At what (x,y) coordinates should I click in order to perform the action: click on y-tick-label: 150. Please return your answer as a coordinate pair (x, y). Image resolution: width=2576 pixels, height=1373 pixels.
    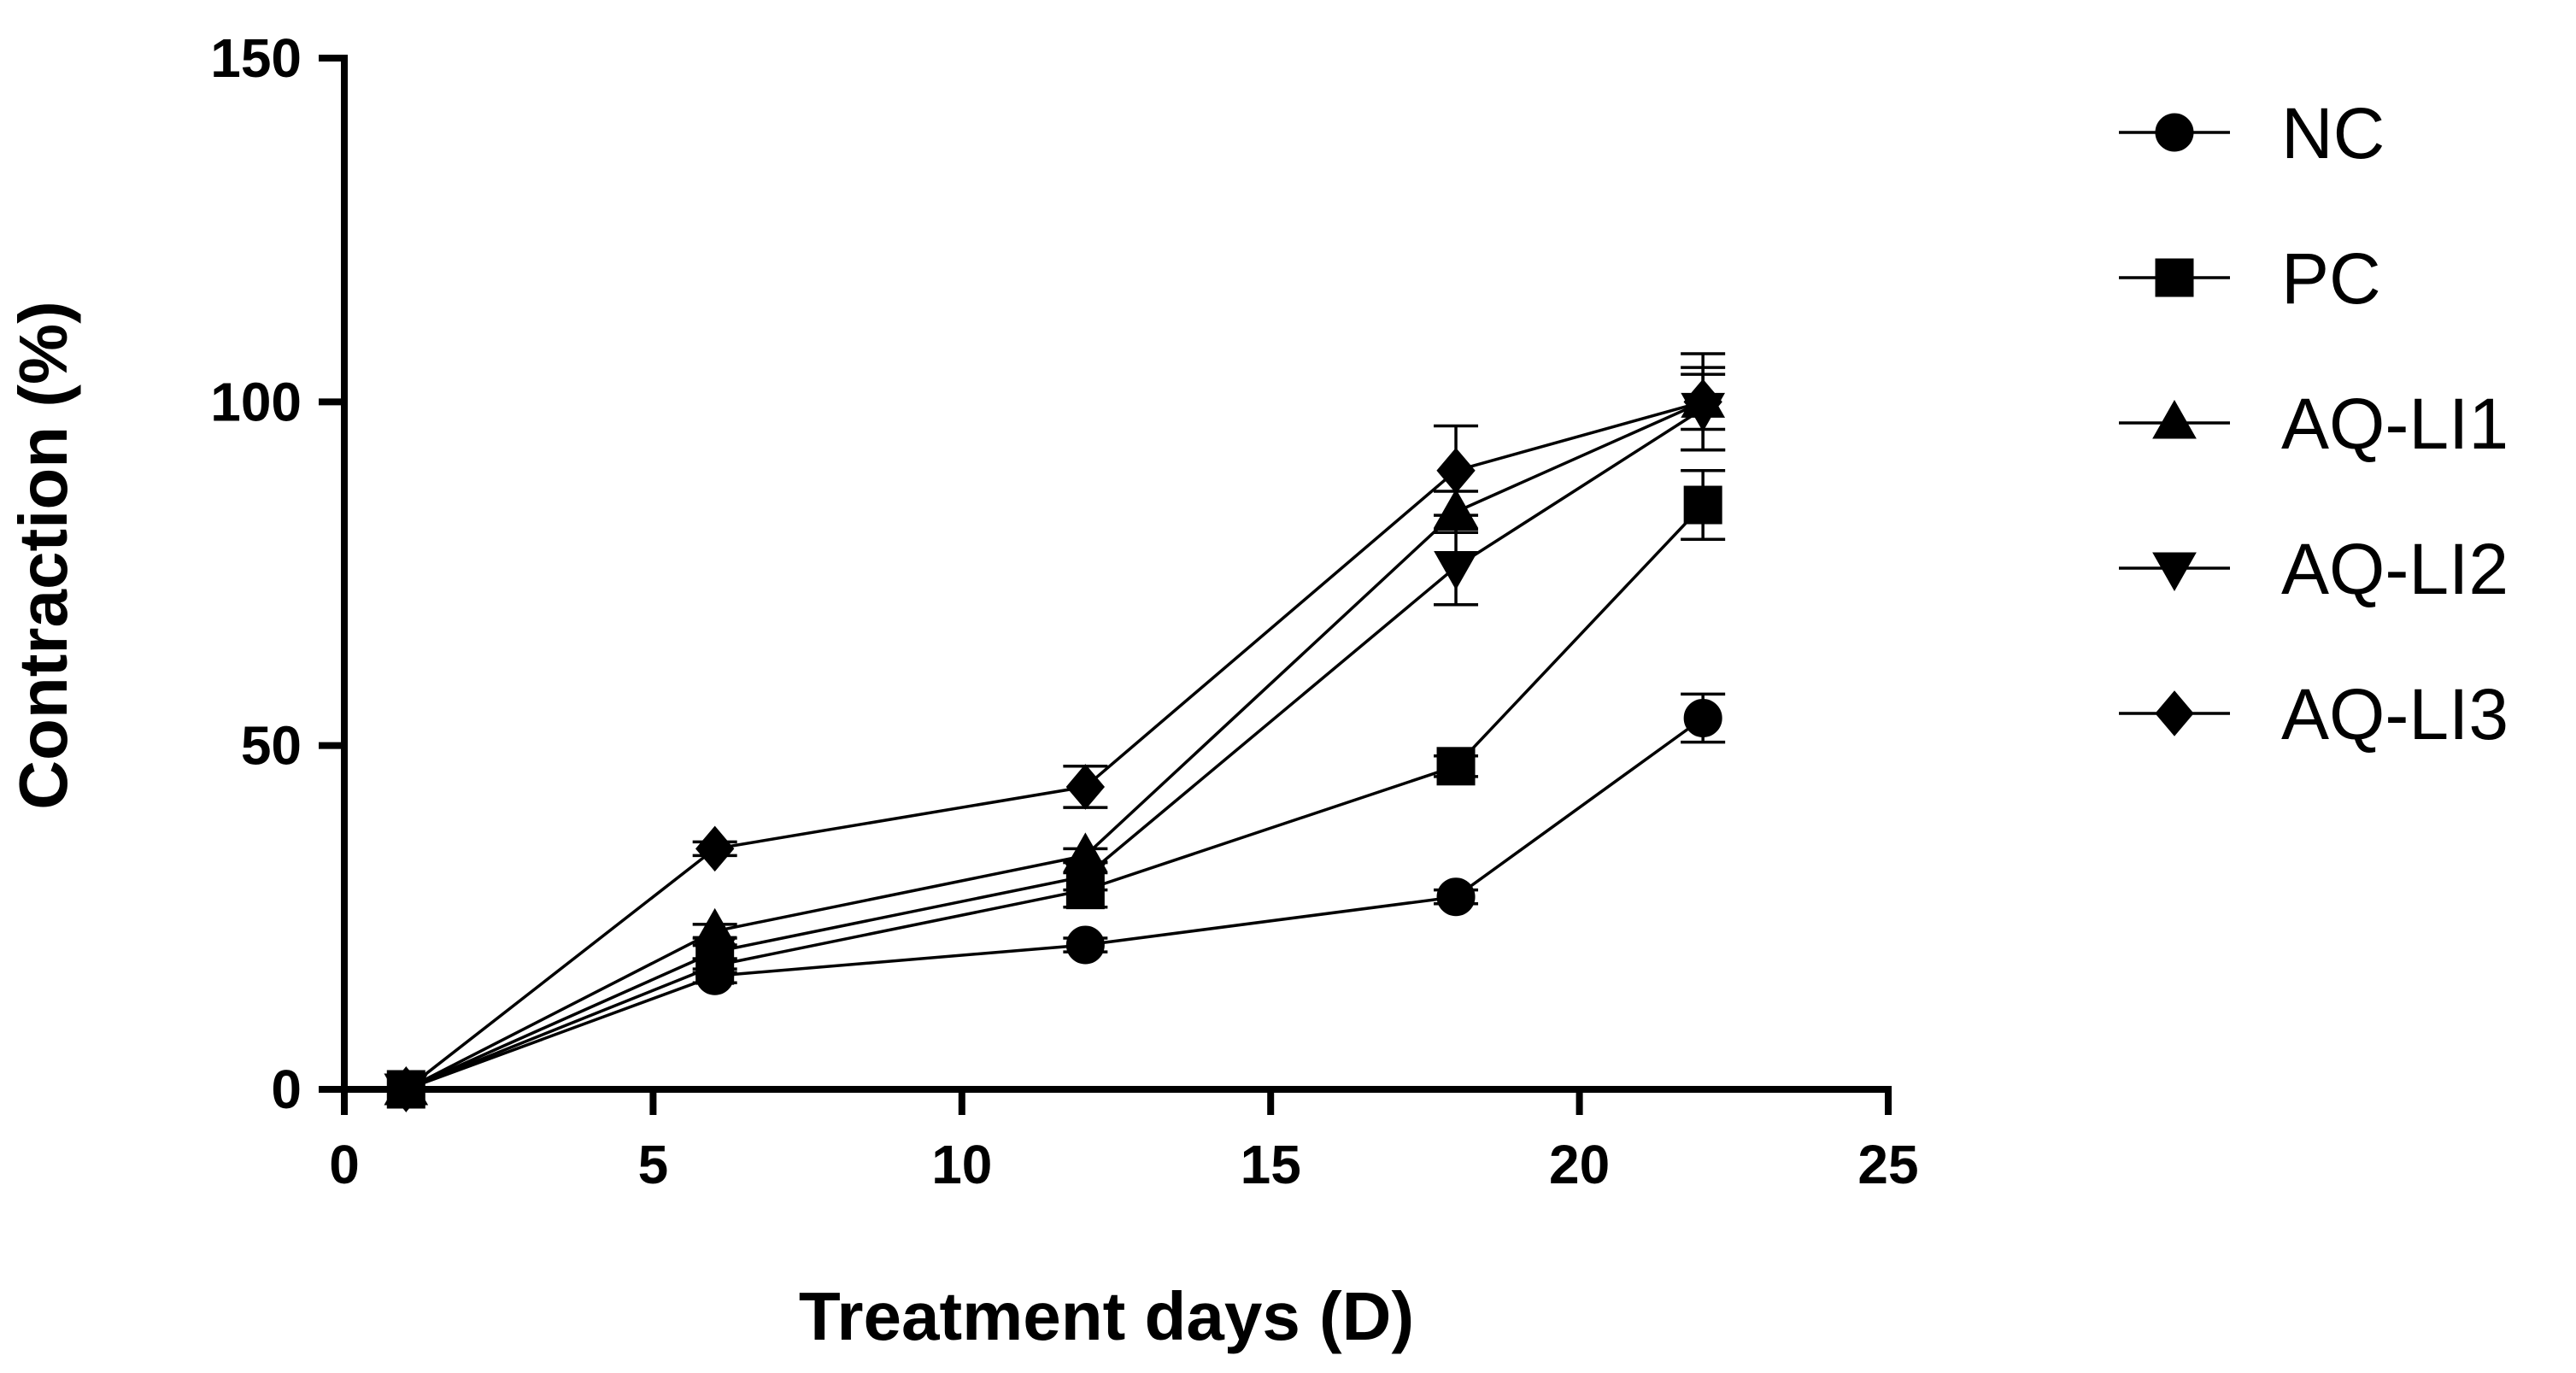
    Looking at the image, I should click on (256, 58).